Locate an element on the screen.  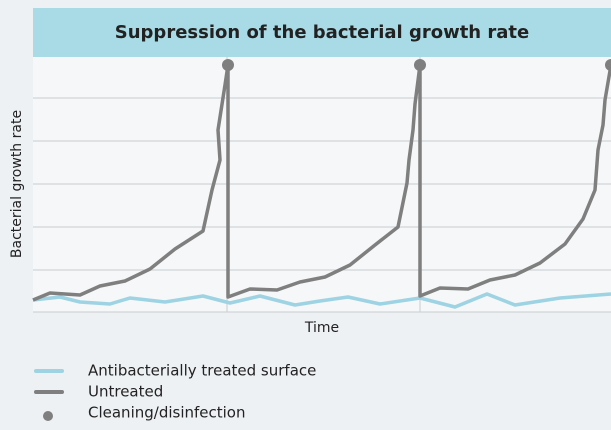
legend-label: Cleaning/disinfection is located at coordinates (167, 413).